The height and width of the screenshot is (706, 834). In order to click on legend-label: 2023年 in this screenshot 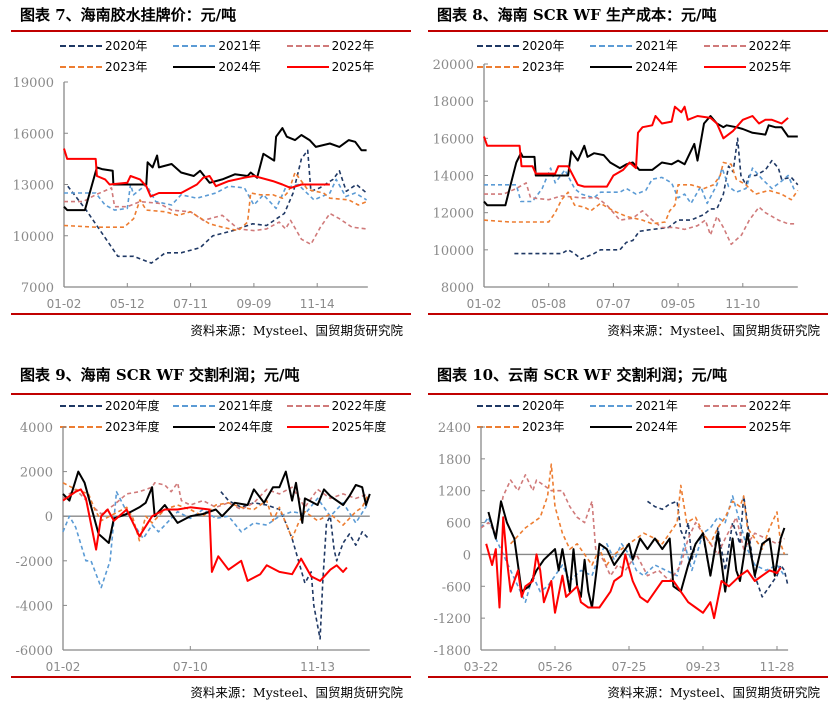, I will do `click(126, 67)`.